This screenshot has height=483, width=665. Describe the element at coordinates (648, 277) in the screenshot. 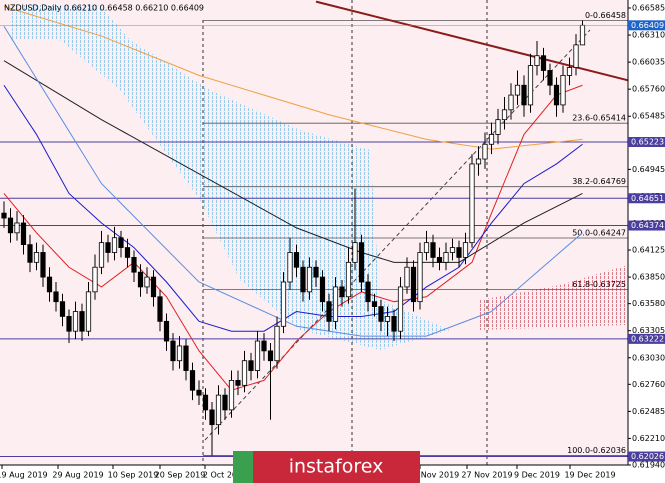

I see `y-tick-label: 0.63850` at that location.